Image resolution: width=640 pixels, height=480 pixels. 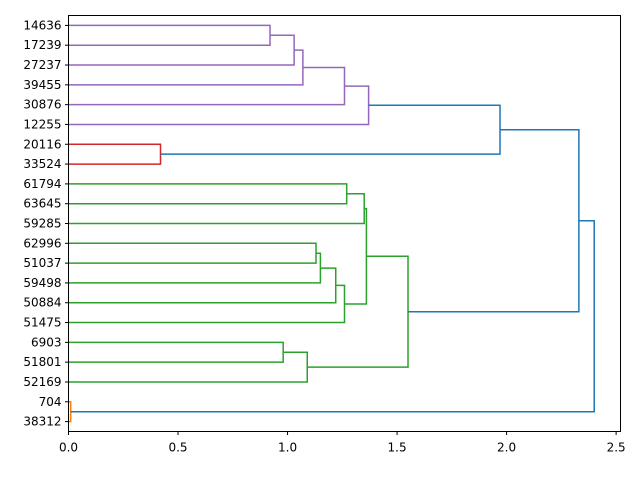 What do you see at coordinates (42, 382) in the screenshot?
I see `leaf-label: 52169` at bounding box center [42, 382].